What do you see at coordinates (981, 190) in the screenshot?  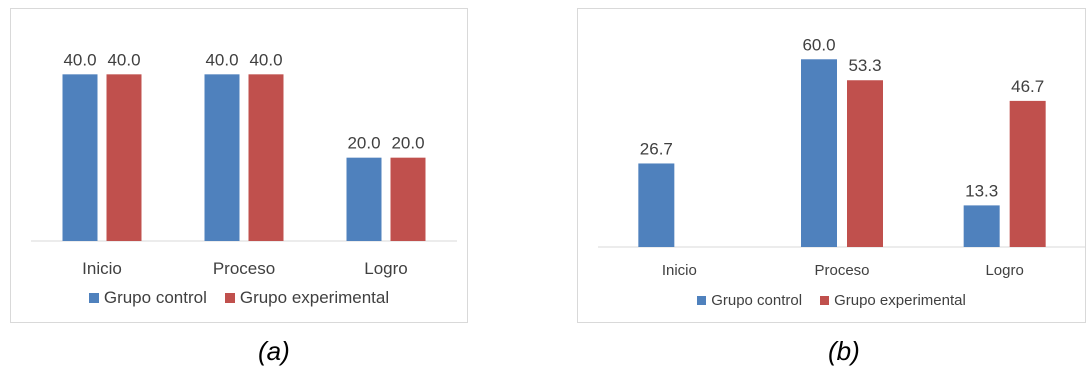 I see `data-label: 13.3` at bounding box center [981, 190].